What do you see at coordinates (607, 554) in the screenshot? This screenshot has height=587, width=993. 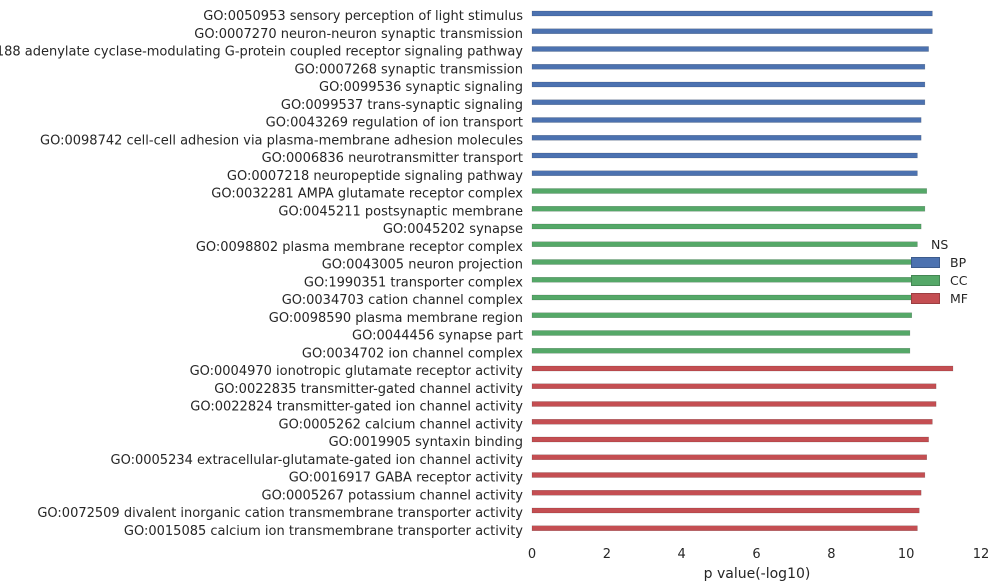 I see `x-tick-label: 2` at bounding box center [607, 554].